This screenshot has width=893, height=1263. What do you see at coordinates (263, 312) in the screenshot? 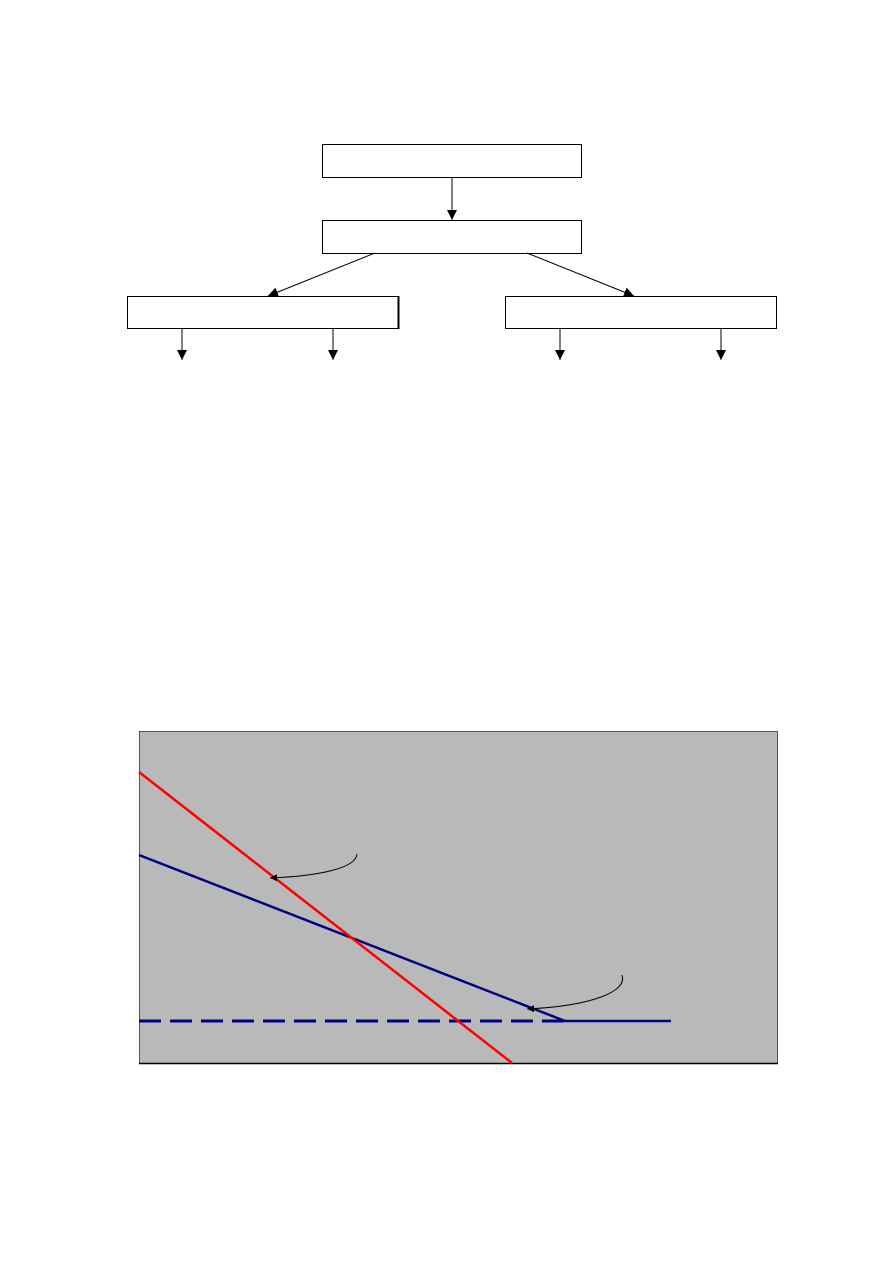
I see `box-left` at bounding box center [263, 312].